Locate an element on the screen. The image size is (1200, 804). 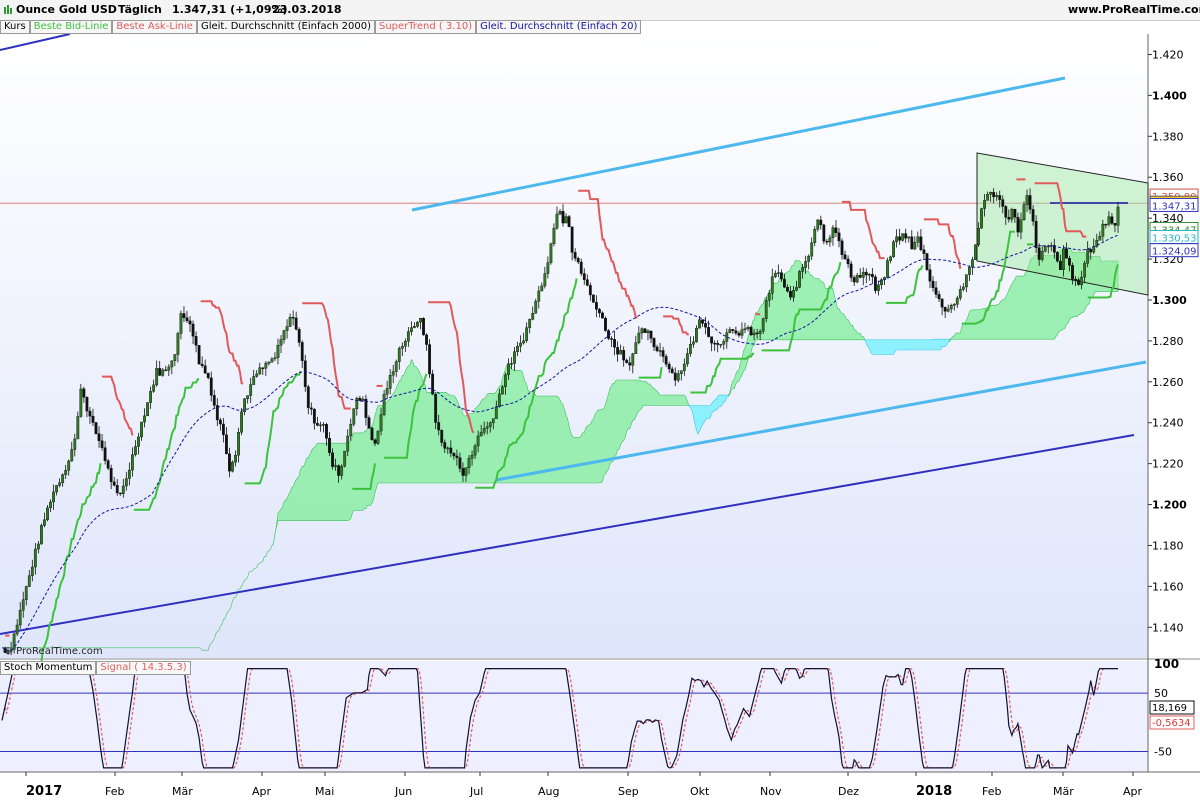
x-tick-label: Dez is located at coordinates (848, 791).